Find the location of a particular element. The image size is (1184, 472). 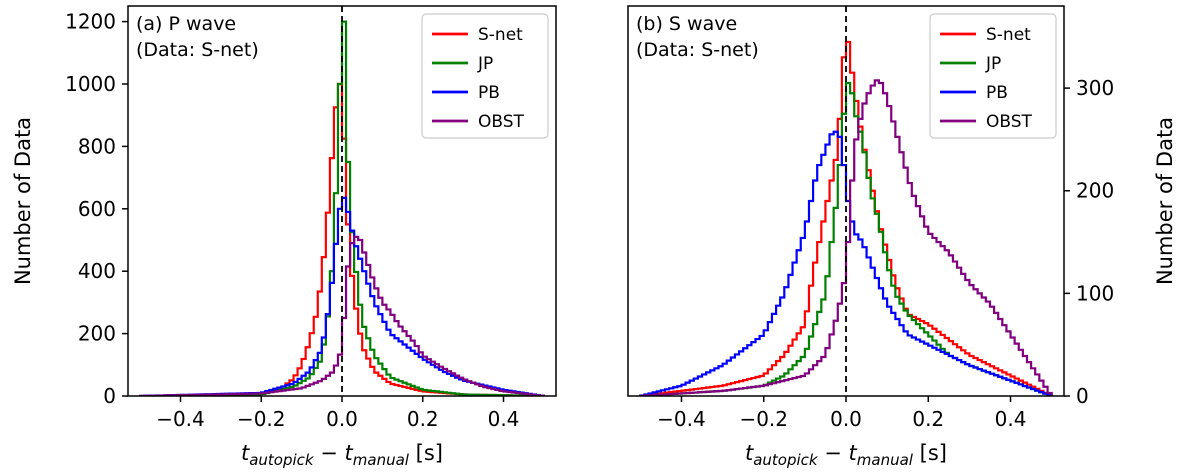

y-tick-label: 300 is located at coordinates (1095, 88).